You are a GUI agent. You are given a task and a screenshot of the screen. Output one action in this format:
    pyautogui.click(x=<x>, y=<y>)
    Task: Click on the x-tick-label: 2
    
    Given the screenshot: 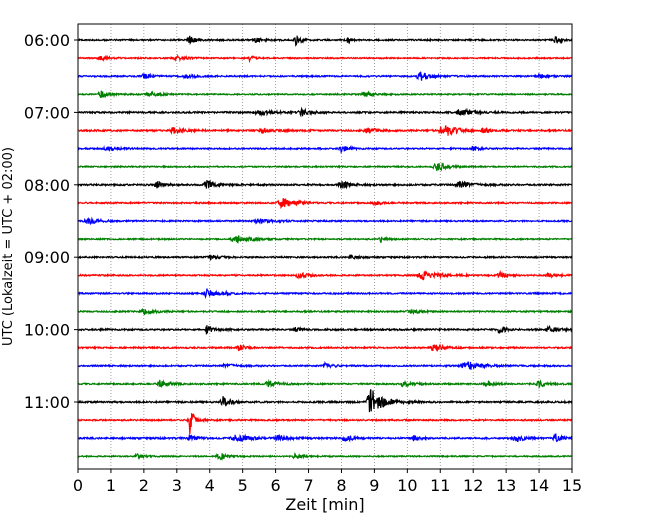 What is the action you would take?
    pyautogui.click(x=144, y=485)
    